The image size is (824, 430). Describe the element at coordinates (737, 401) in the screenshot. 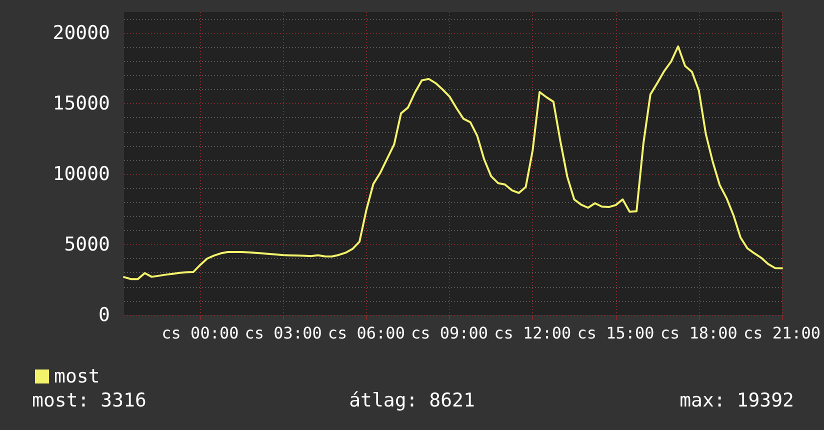

I see `text: max: 19392` at that location.